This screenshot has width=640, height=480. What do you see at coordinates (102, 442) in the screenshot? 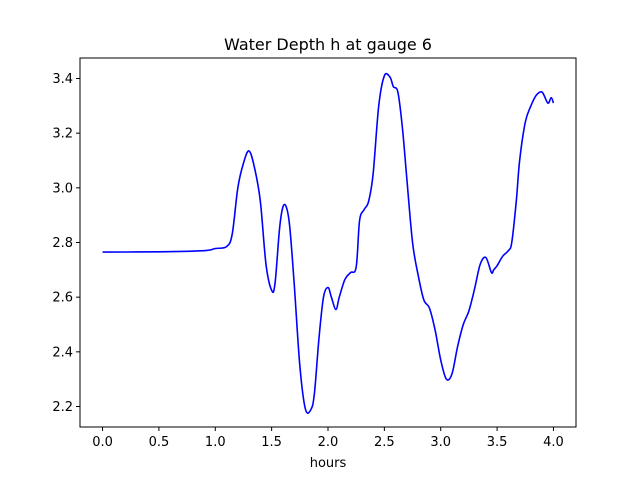
I see `x-tick-label: 0.0` at bounding box center [102, 442].